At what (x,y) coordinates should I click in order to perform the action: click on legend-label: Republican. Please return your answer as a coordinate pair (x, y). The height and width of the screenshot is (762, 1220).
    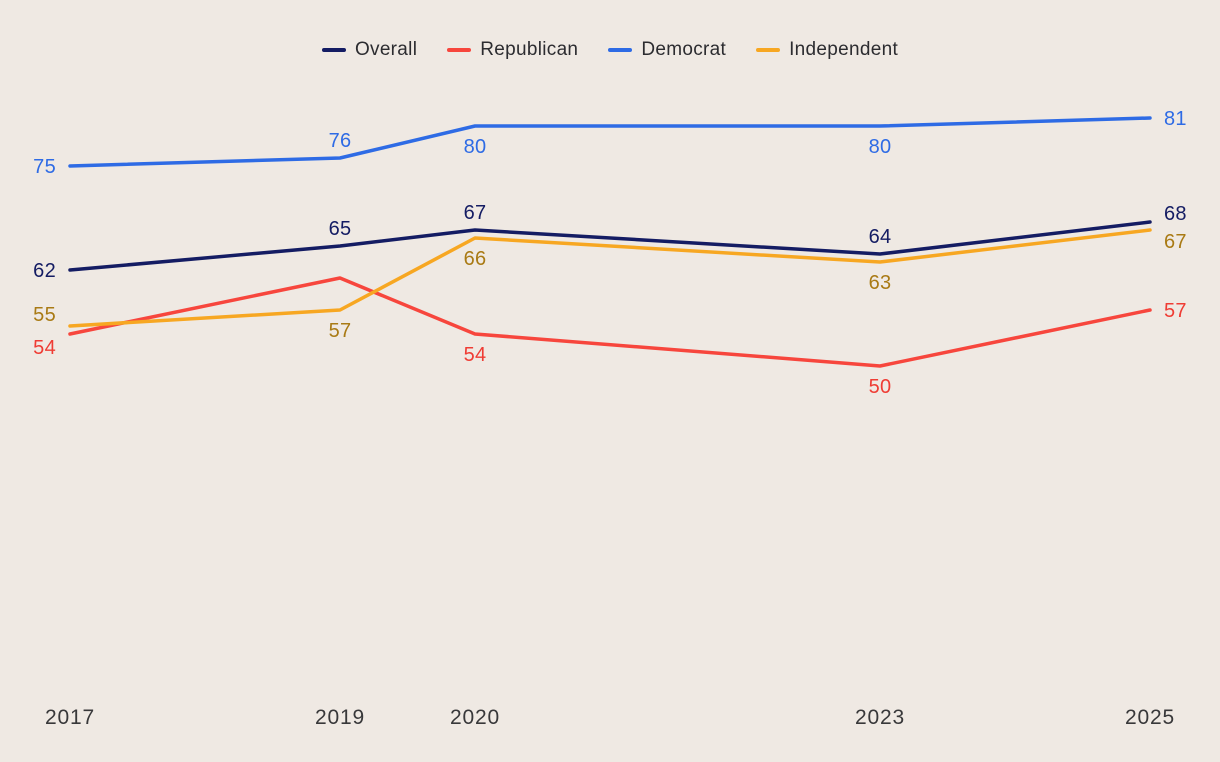
    Looking at the image, I should click on (529, 49).